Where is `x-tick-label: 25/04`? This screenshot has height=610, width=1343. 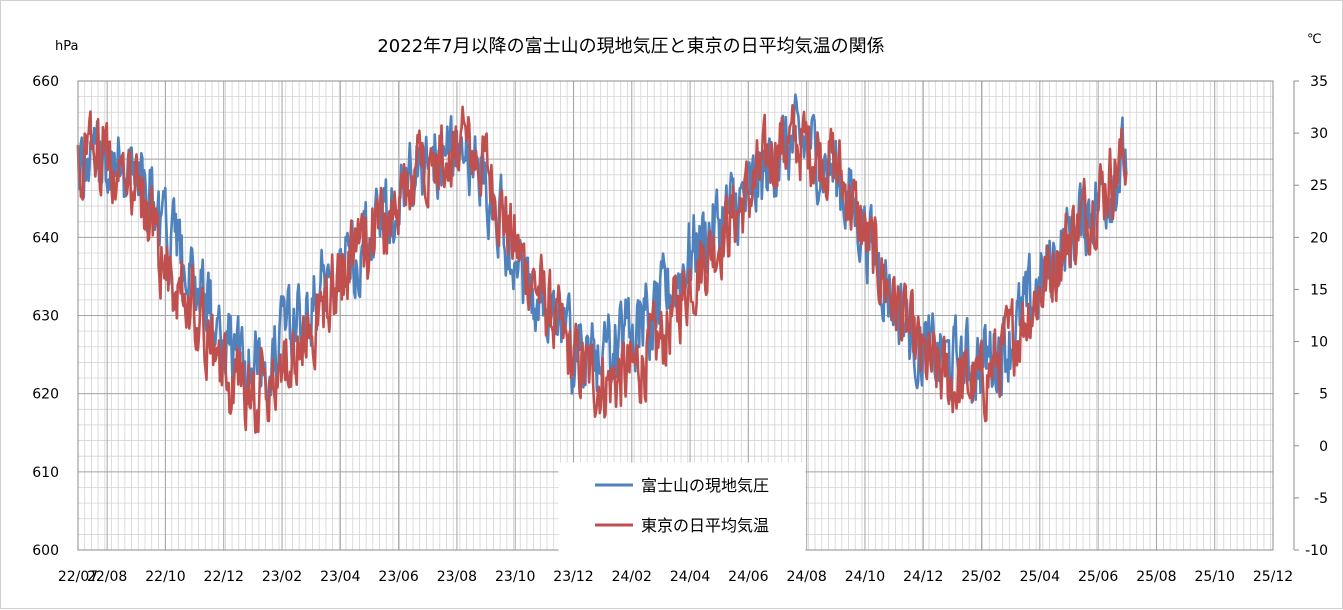 x-tick-label: 25/04 is located at coordinates (1040, 577).